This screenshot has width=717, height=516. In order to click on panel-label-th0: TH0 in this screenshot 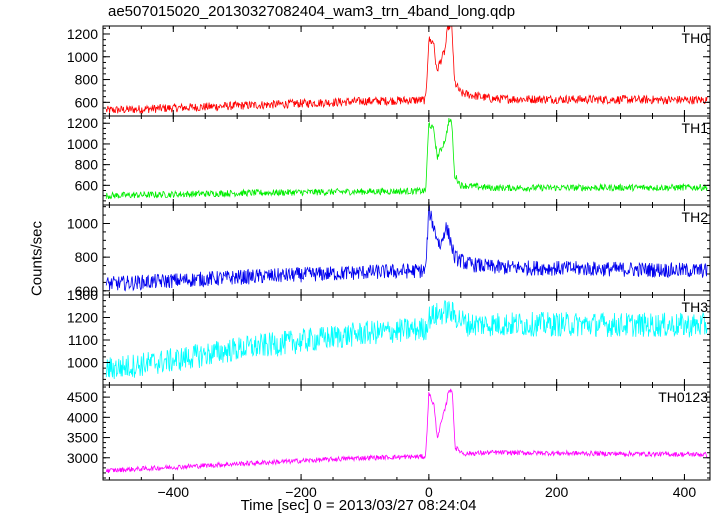, I will do `click(695, 38)`.